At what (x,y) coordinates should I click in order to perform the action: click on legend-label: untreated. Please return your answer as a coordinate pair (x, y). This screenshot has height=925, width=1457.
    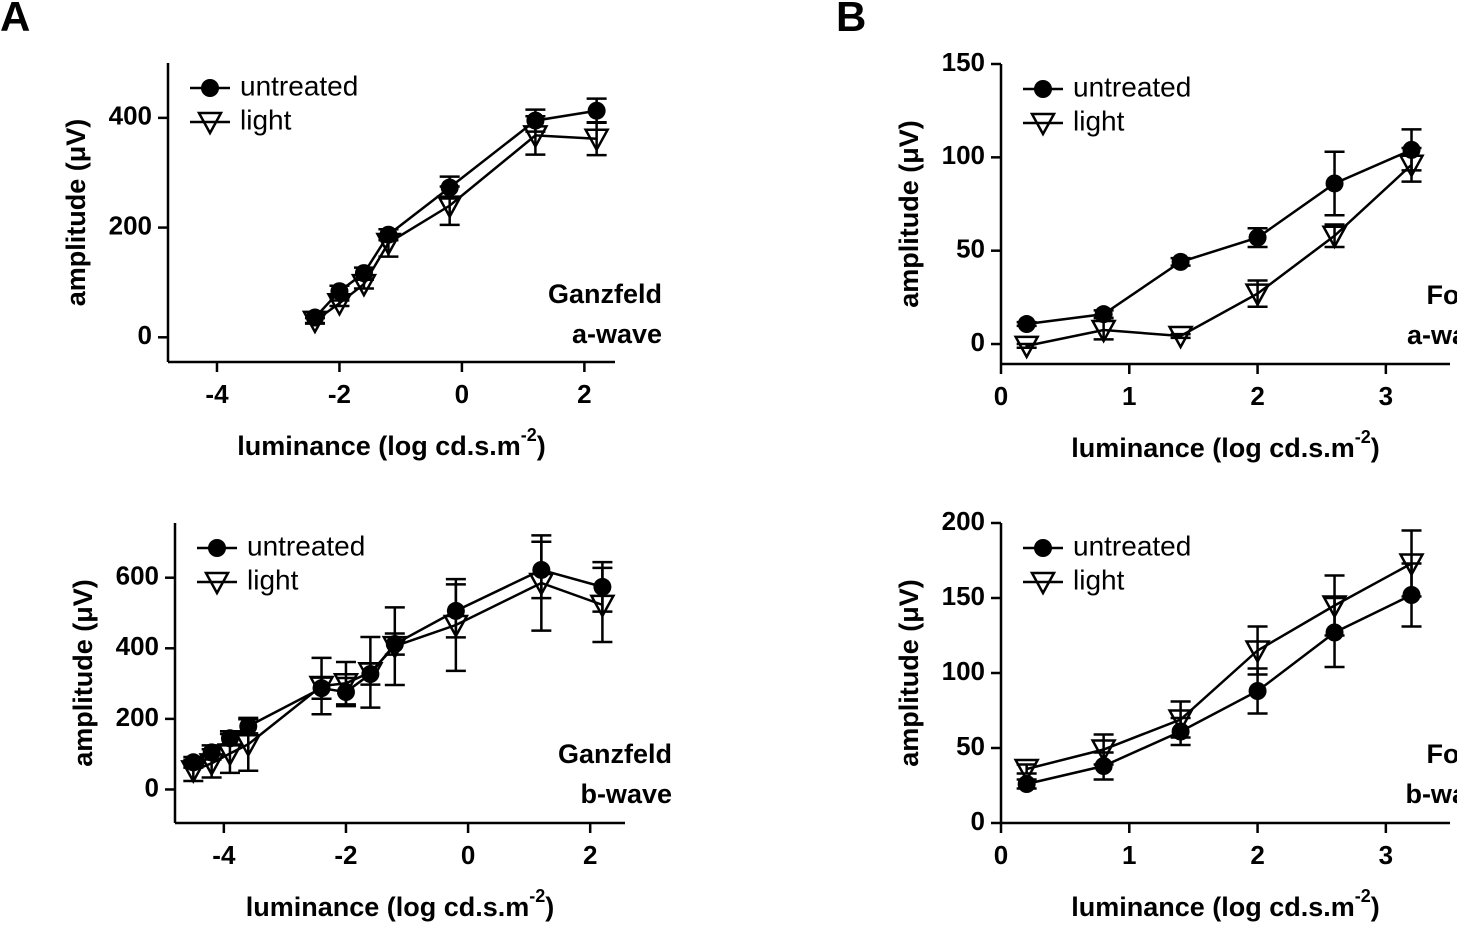
    Looking at the image, I should click on (1132, 86).